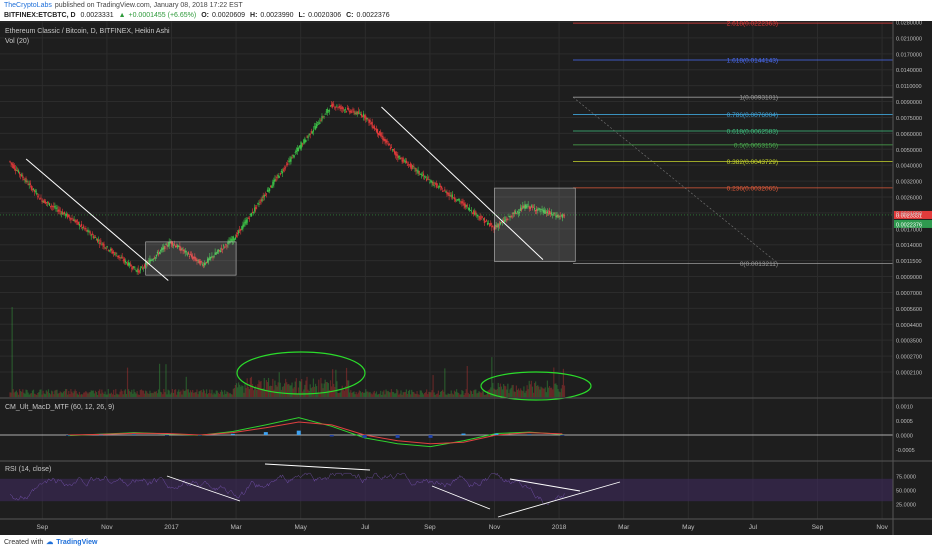  What do you see at coordinates (457, 430) in the screenshot?
I see `macd-pane: 0.0010 0.0005 0.0000 -0.0005` at bounding box center [457, 430].